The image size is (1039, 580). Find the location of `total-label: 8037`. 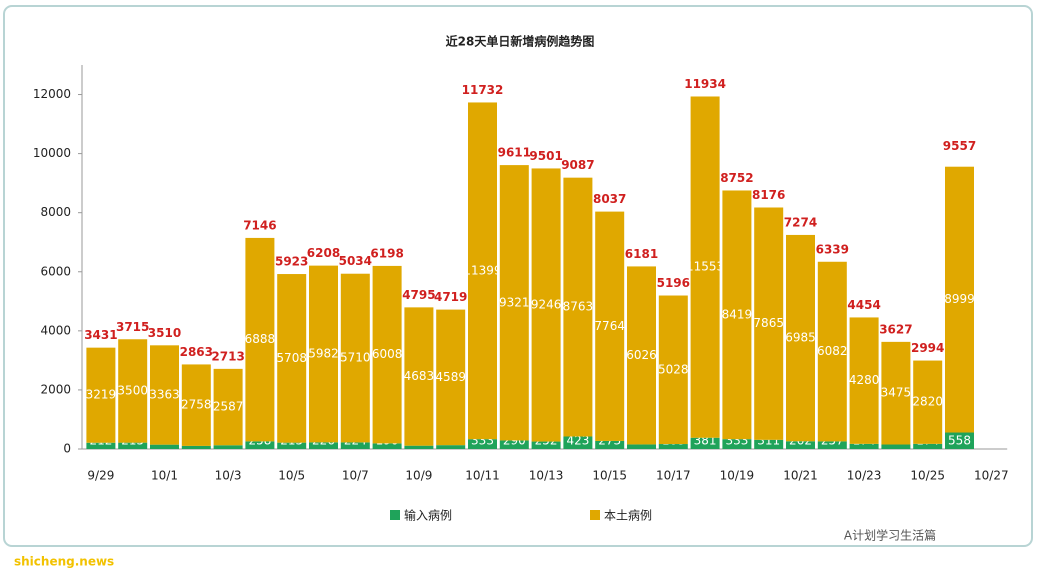

total-label: 8037 is located at coordinates (609, 199).